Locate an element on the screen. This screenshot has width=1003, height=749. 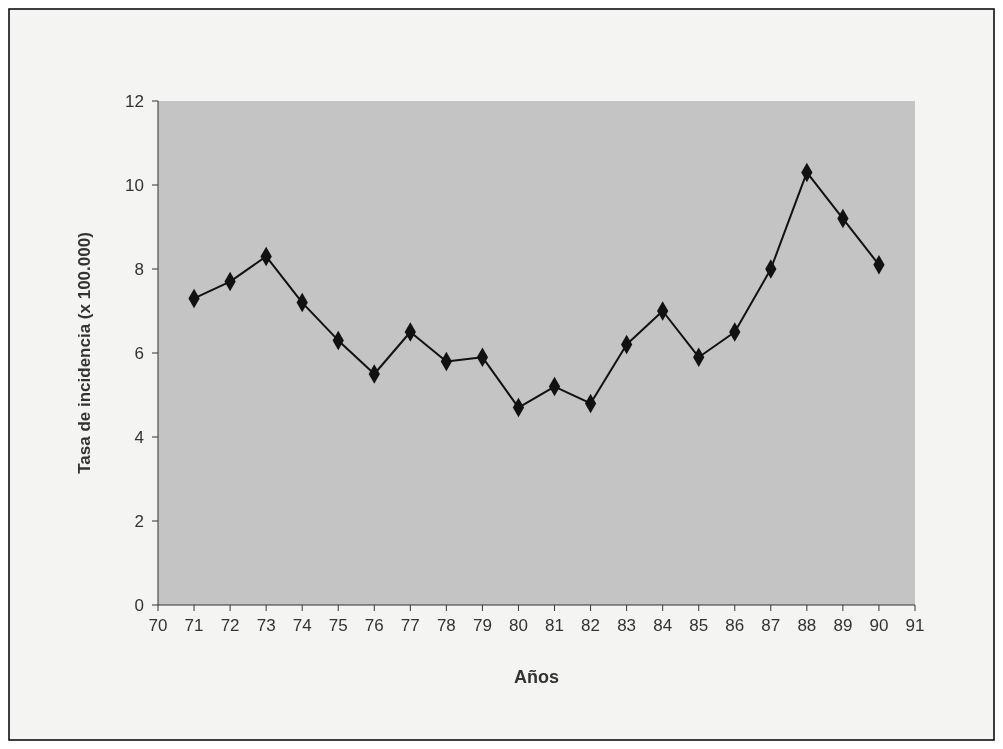
y-tick-label: 8 is located at coordinates (139, 269).